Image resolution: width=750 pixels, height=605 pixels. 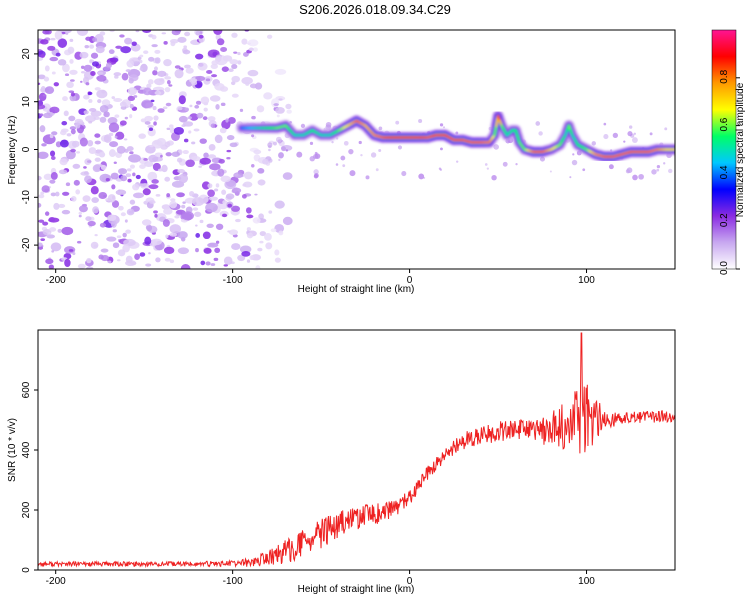 I want to click on spectrogram-x-axis-label: Height of straight line (km), so click(x=356, y=289).